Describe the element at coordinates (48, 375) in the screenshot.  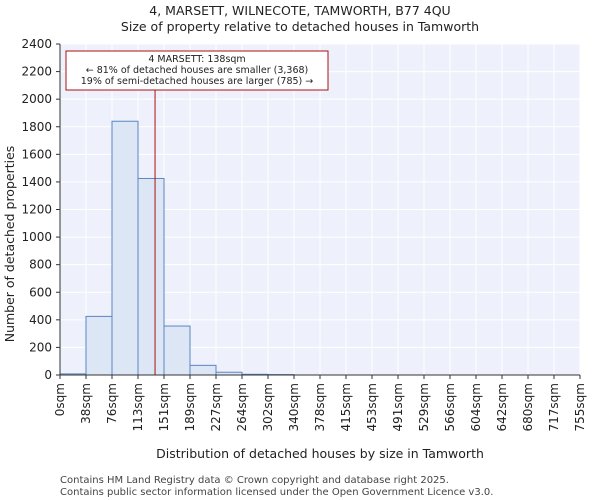
I see `y-tick-label: 0` at that location.